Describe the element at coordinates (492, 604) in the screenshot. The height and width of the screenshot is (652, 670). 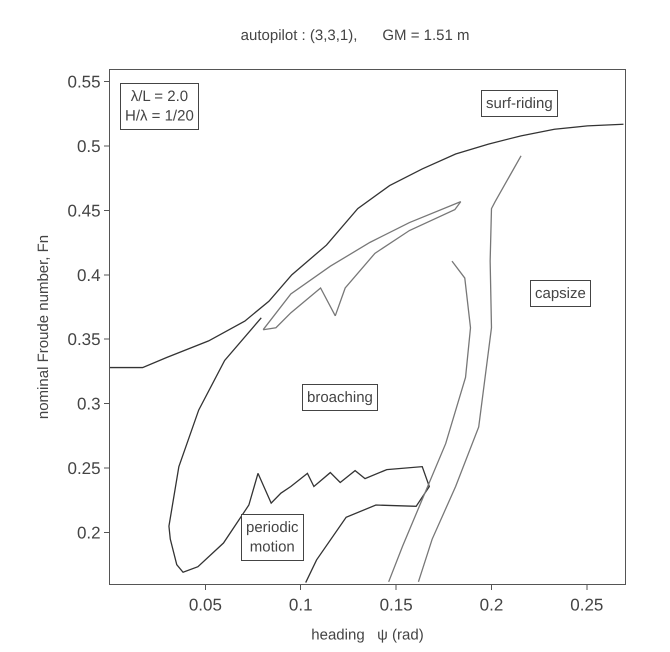
I see `x-tick-label: 0.2` at that location.